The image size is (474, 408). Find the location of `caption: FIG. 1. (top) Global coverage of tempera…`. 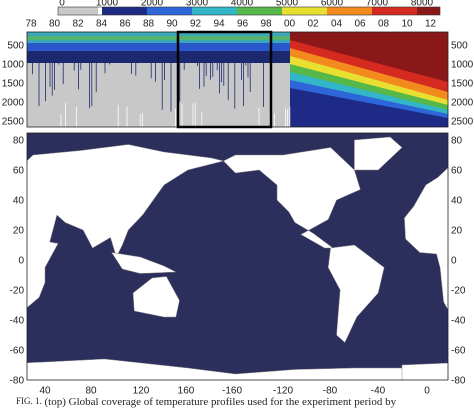

caption: FIG. 1. (top) Global coverage of tempera… is located at coordinates (206, 402).